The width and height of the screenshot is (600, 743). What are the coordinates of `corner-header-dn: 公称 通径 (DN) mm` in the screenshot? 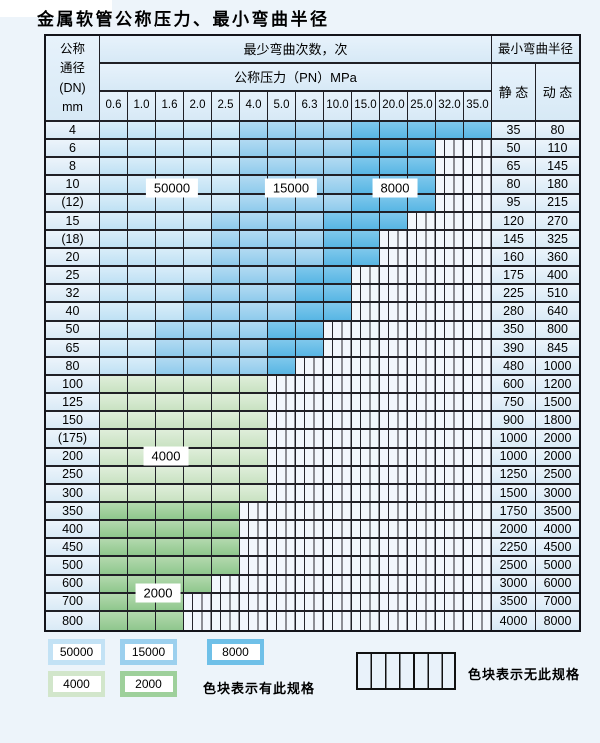 It's located at (73, 79).